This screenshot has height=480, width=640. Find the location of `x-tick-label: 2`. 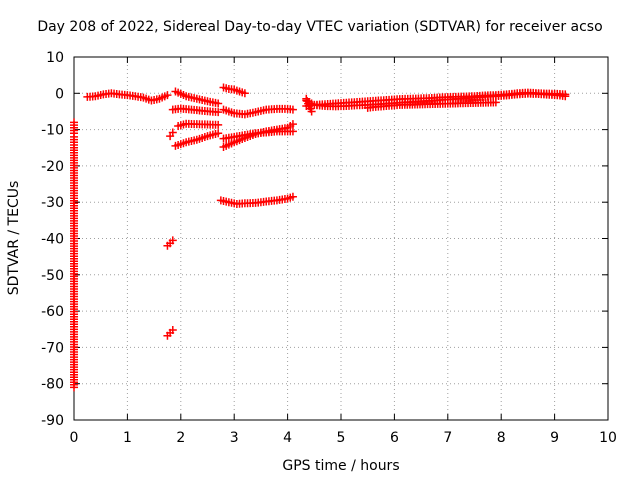

x-tick-label: 2 is located at coordinates (180, 438).